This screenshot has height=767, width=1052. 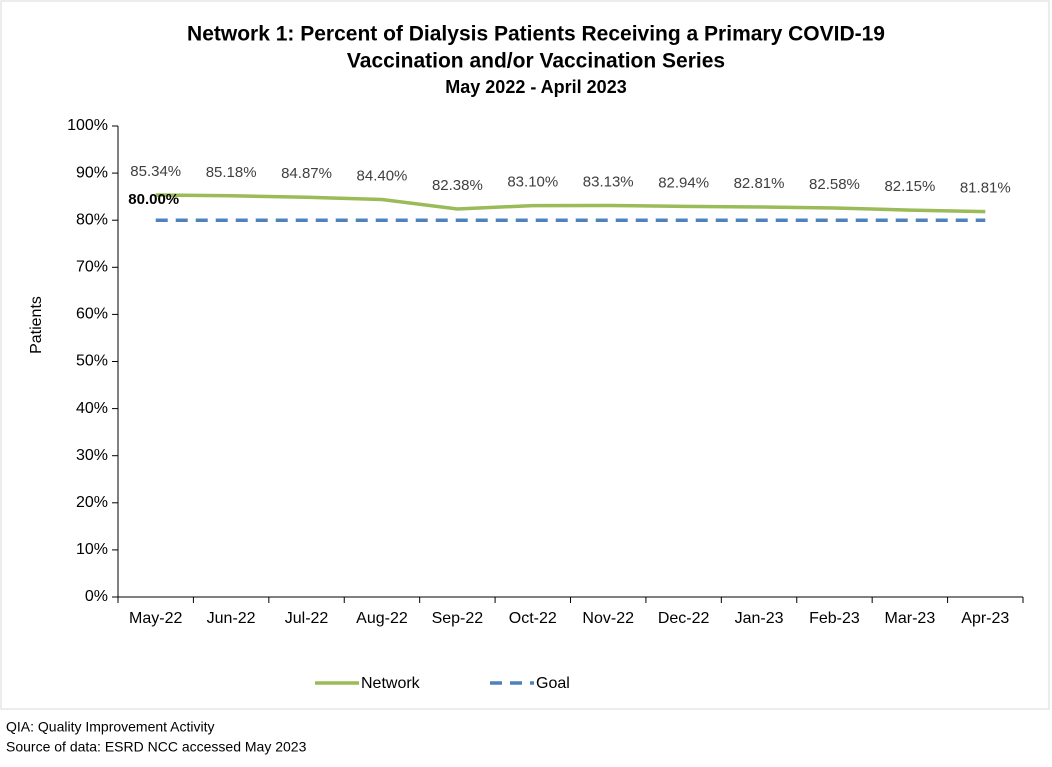 What do you see at coordinates (92, 455) in the screenshot?
I see `y-tick-label: 30%` at bounding box center [92, 455].